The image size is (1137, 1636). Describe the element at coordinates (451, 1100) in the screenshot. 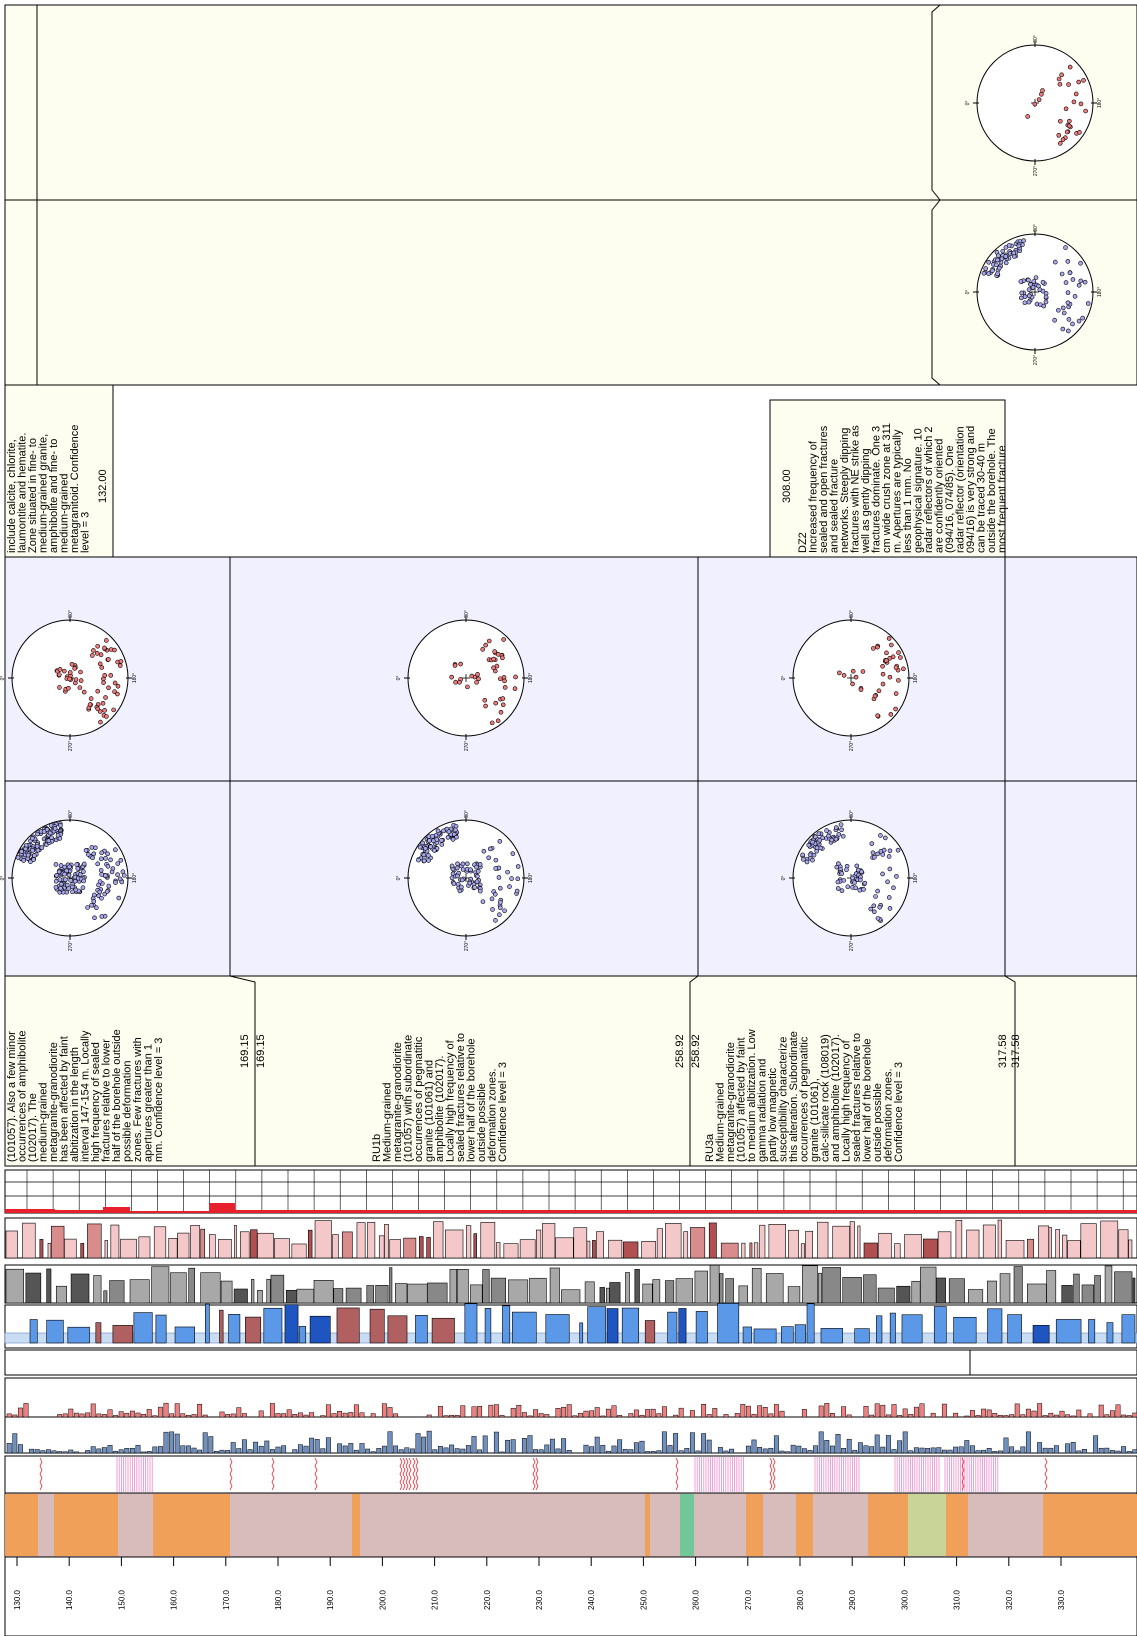

I see `rock-unit-2-line: Locally high frequency of` at that location.